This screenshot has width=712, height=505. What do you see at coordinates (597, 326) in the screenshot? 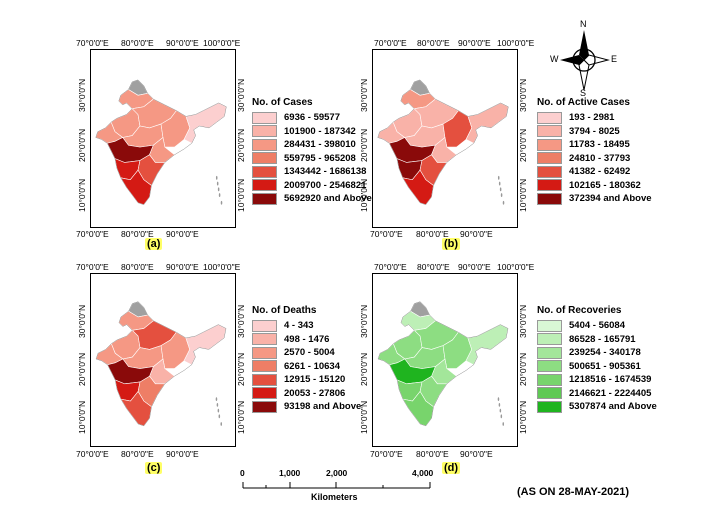
I see `legend-label: 5404 - 56084` at bounding box center [597, 326].